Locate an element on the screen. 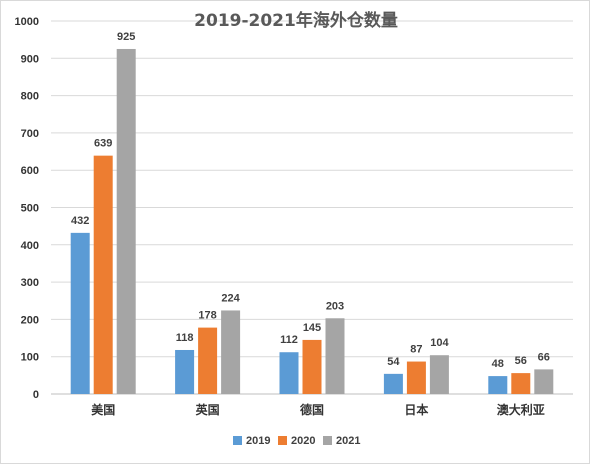 The image size is (590, 464). category-label: 澳大利亚 is located at coordinates (521, 409).